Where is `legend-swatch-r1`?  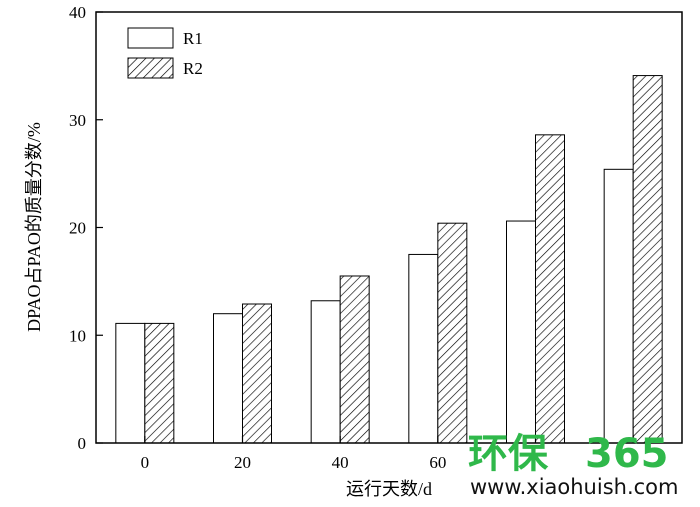 legend-swatch-r1 is located at coordinates (150, 38).